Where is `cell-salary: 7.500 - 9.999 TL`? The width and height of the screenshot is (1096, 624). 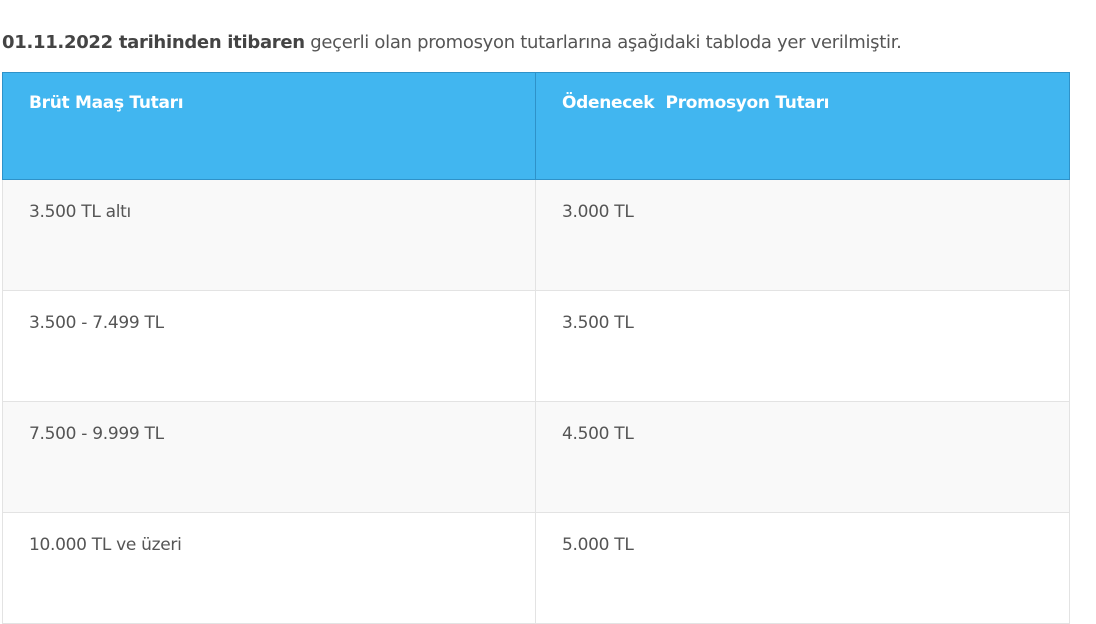 cell-salary: 7.500 - 9.999 TL is located at coordinates (269, 457).